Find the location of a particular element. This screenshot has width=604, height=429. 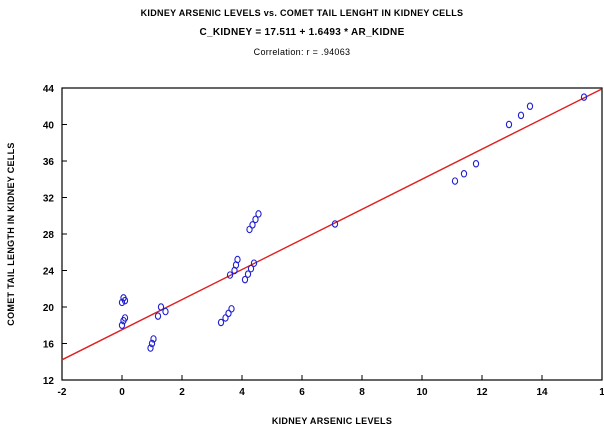

x-tick-label: 12 is located at coordinates (482, 392).